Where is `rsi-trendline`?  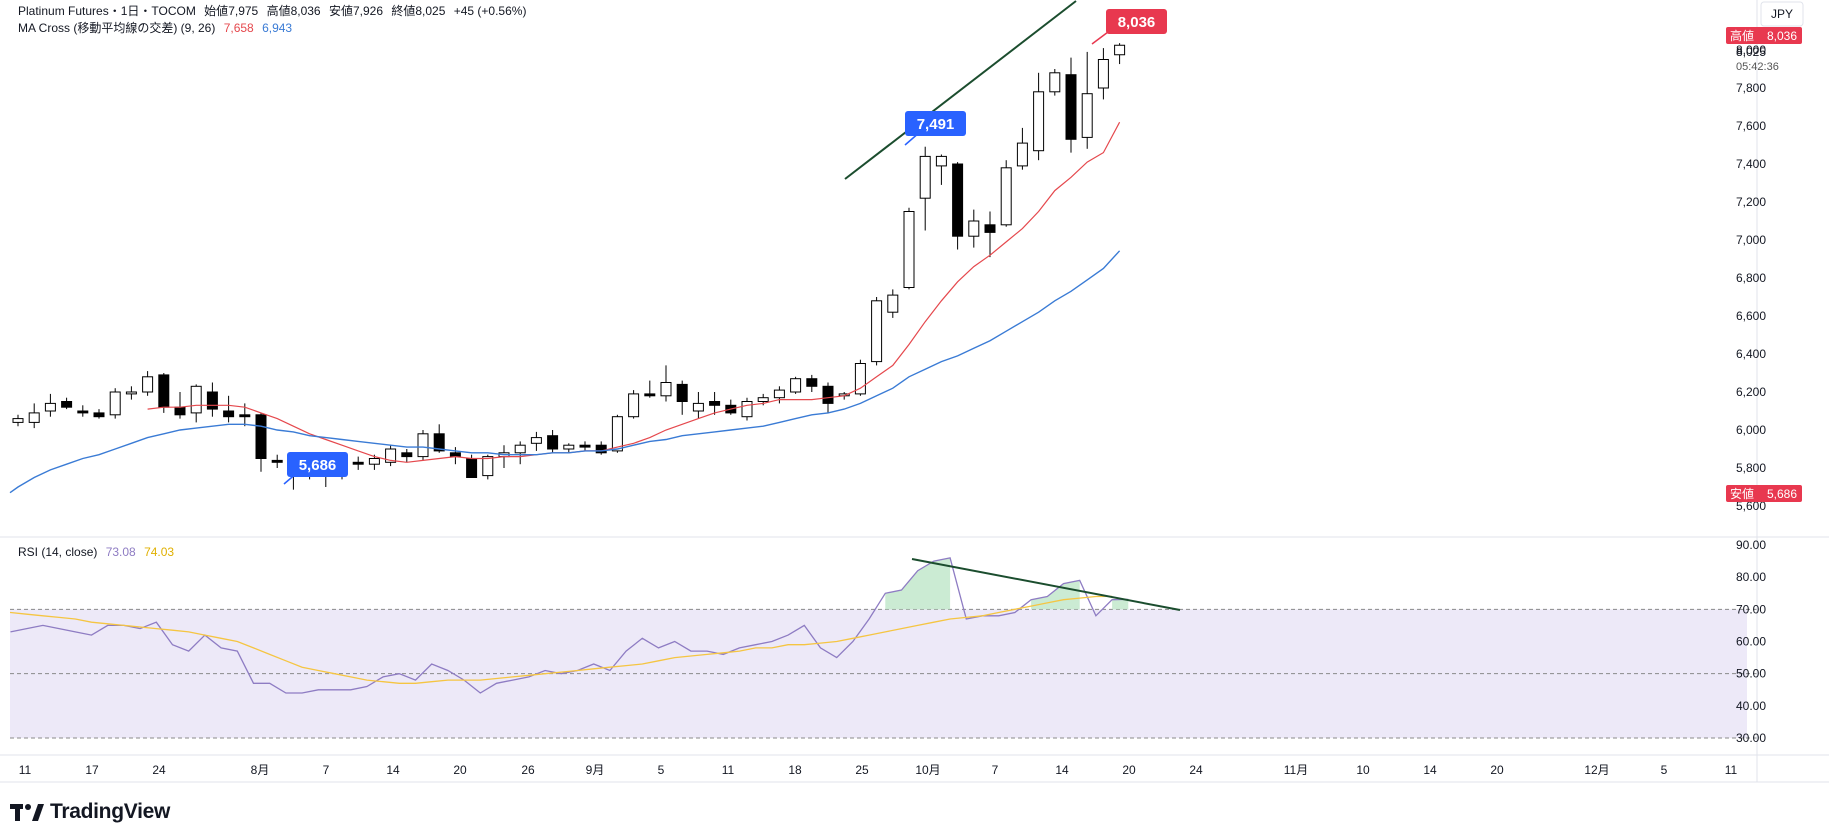 rsi-trendline is located at coordinates (1046, 584).